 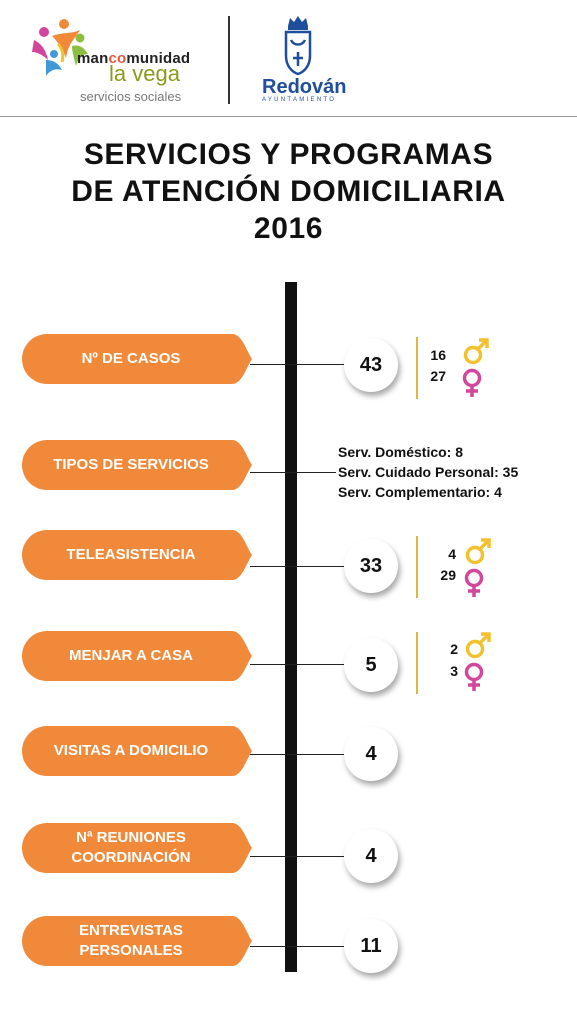 What do you see at coordinates (401, 452) in the screenshot?
I see `service-domestico: Serv. Doméstico: 8` at bounding box center [401, 452].